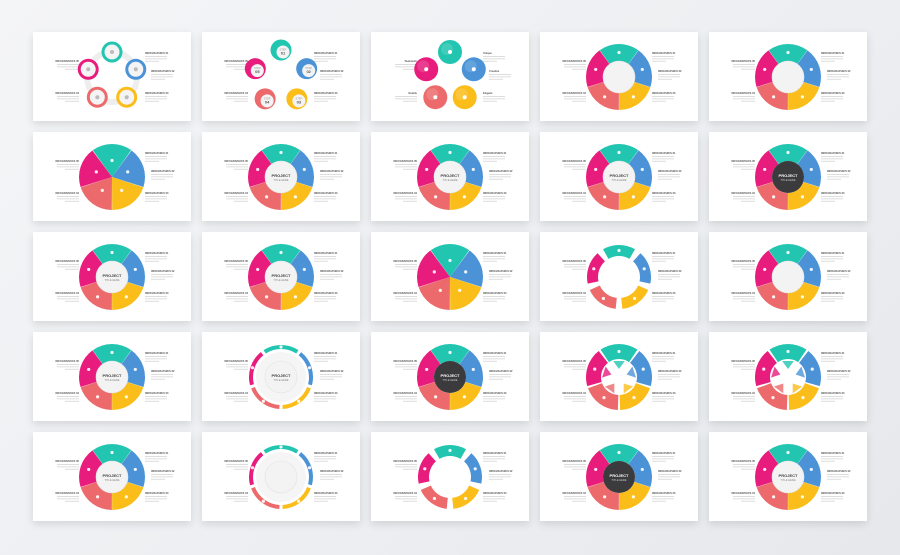 The width and height of the screenshot is (900, 555). I want to click on step-number: 04, so click(267, 101).